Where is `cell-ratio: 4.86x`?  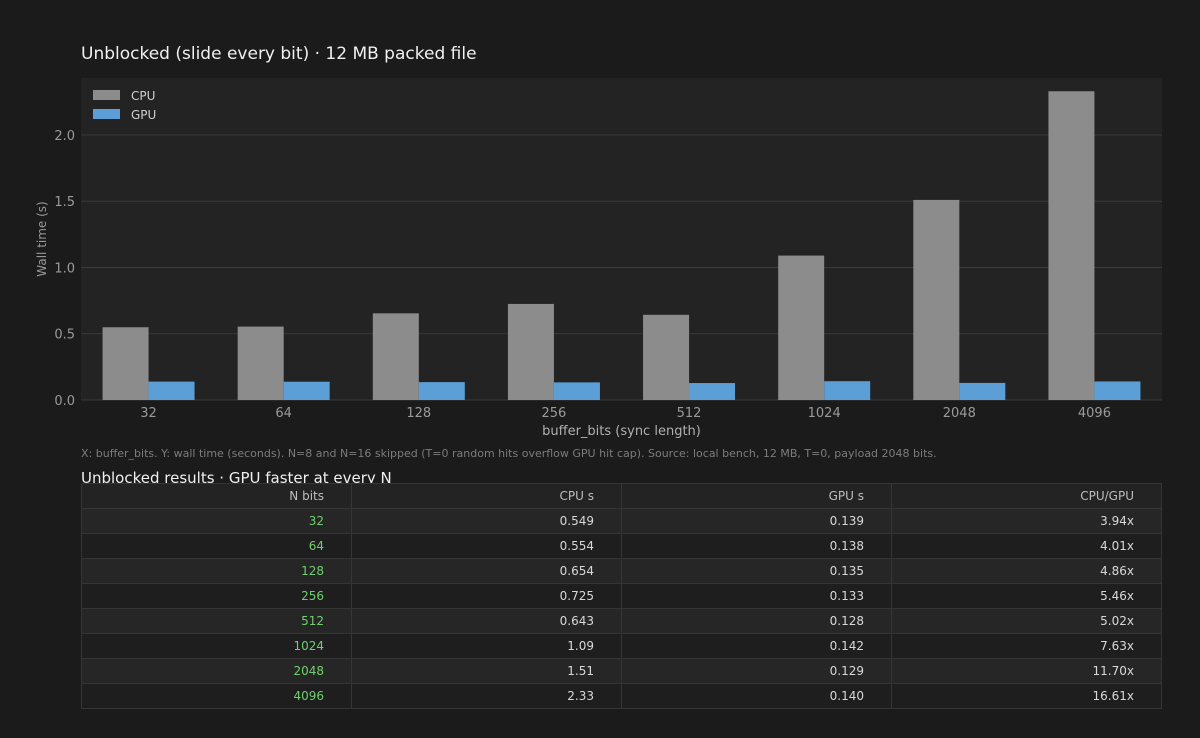
cell-ratio: 4.86x is located at coordinates (1026, 571).